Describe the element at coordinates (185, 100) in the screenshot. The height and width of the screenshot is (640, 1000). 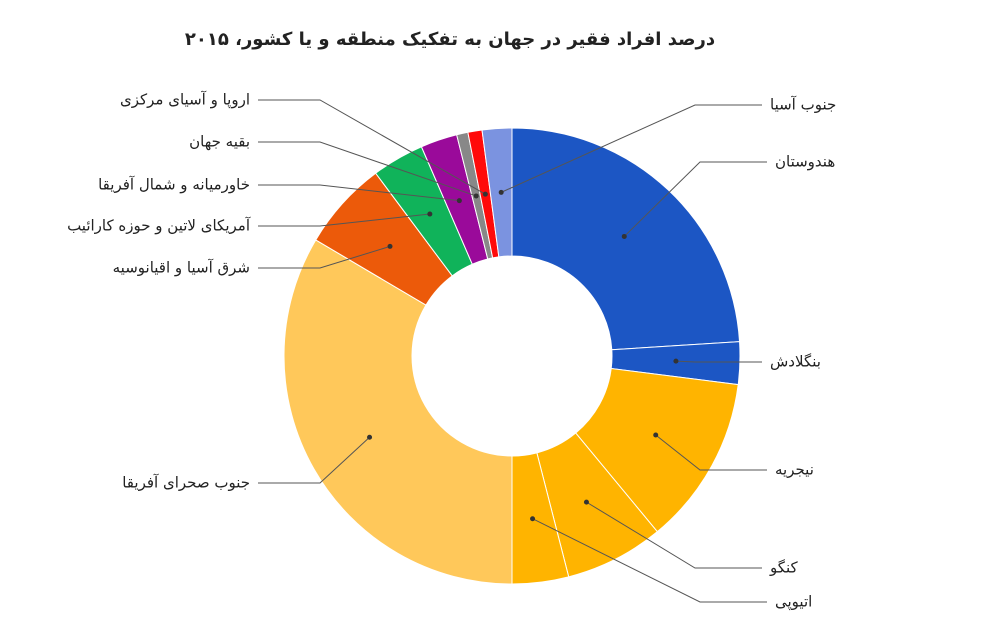
I see `slice-label: اروپا و آسیای مرکزی` at that location.